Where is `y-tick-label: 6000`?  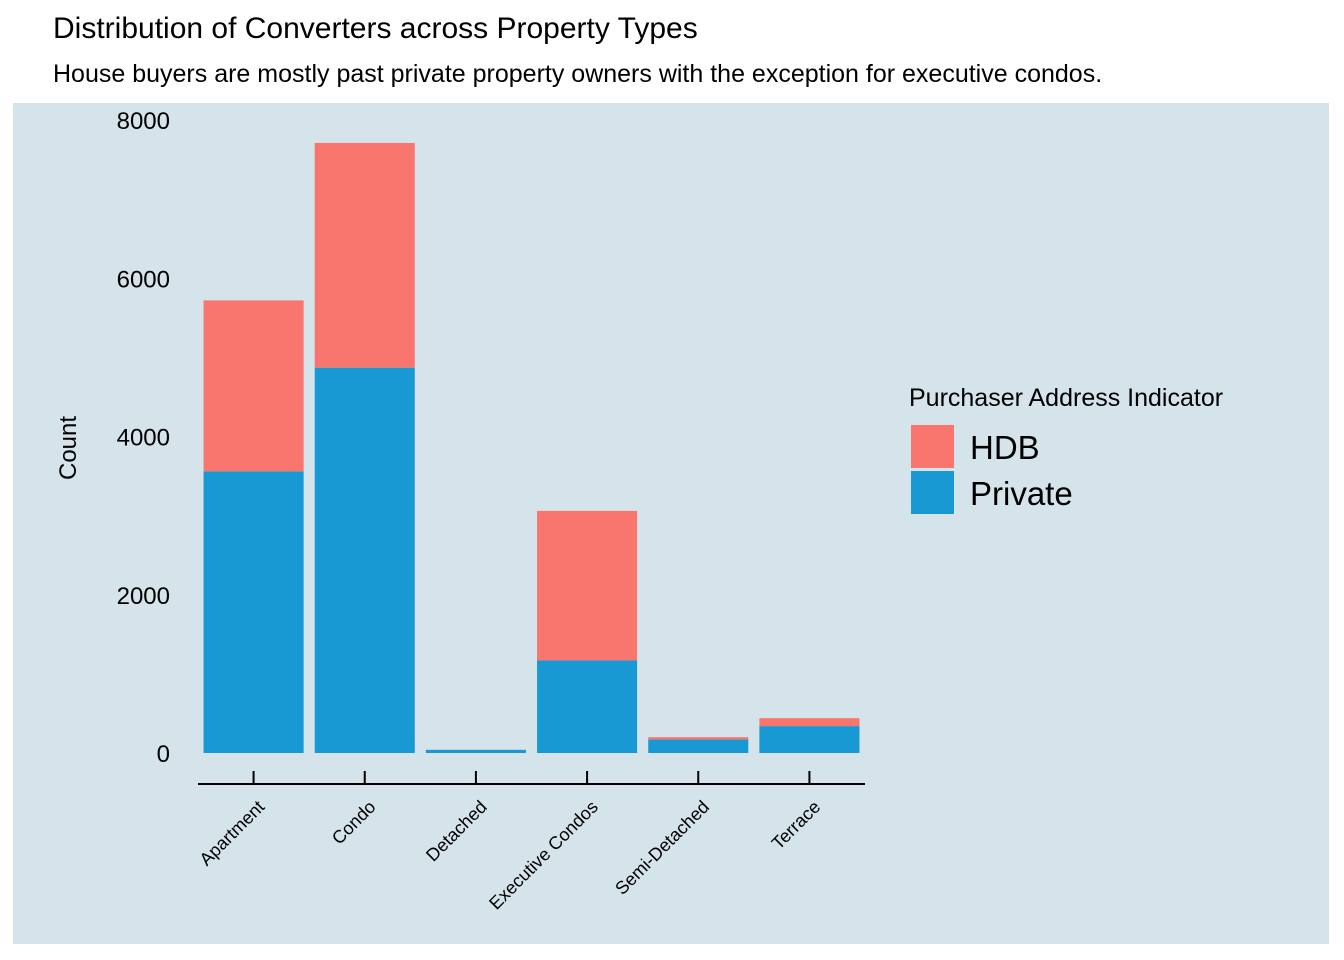 y-tick-label: 6000 is located at coordinates (143, 279).